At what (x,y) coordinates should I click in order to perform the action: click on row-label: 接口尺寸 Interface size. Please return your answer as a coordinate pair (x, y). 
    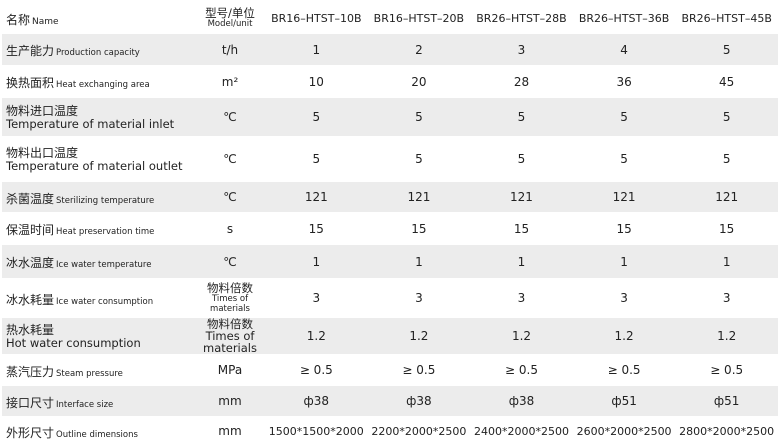
    Looking at the image, I should click on (98, 401).